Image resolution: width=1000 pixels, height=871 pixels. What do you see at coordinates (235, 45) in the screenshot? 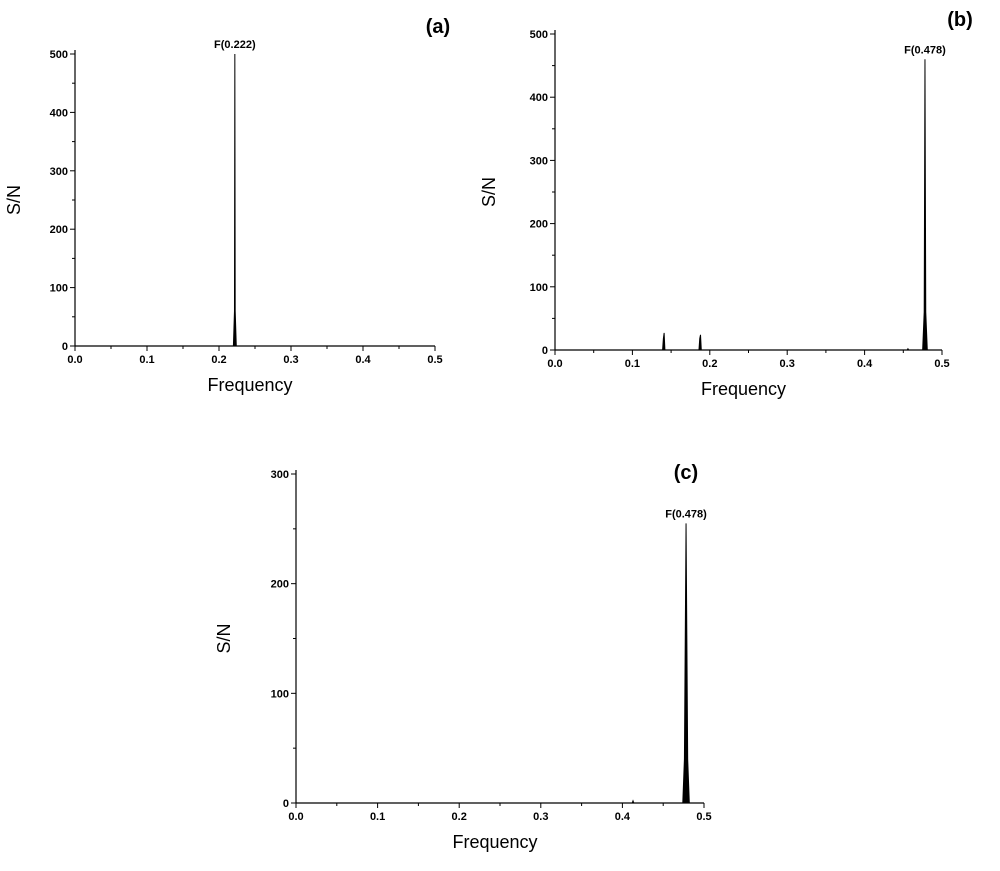
I see `peak-annotation: F(0.222)` at bounding box center [235, 45].